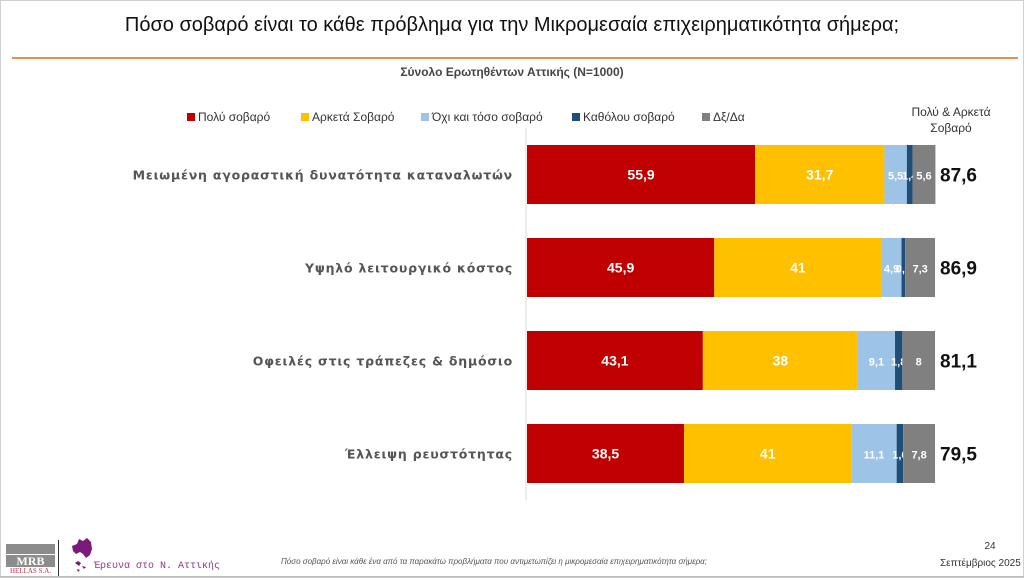  I want to click on data-label: 31,7, so click(819, 175).